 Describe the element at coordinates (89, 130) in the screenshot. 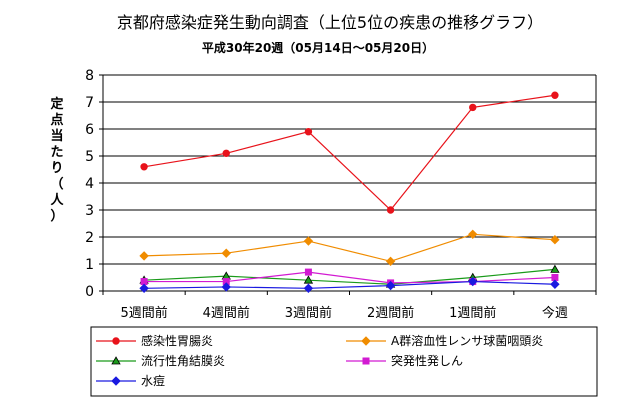

I see `y-tick-label: 6` at that location.